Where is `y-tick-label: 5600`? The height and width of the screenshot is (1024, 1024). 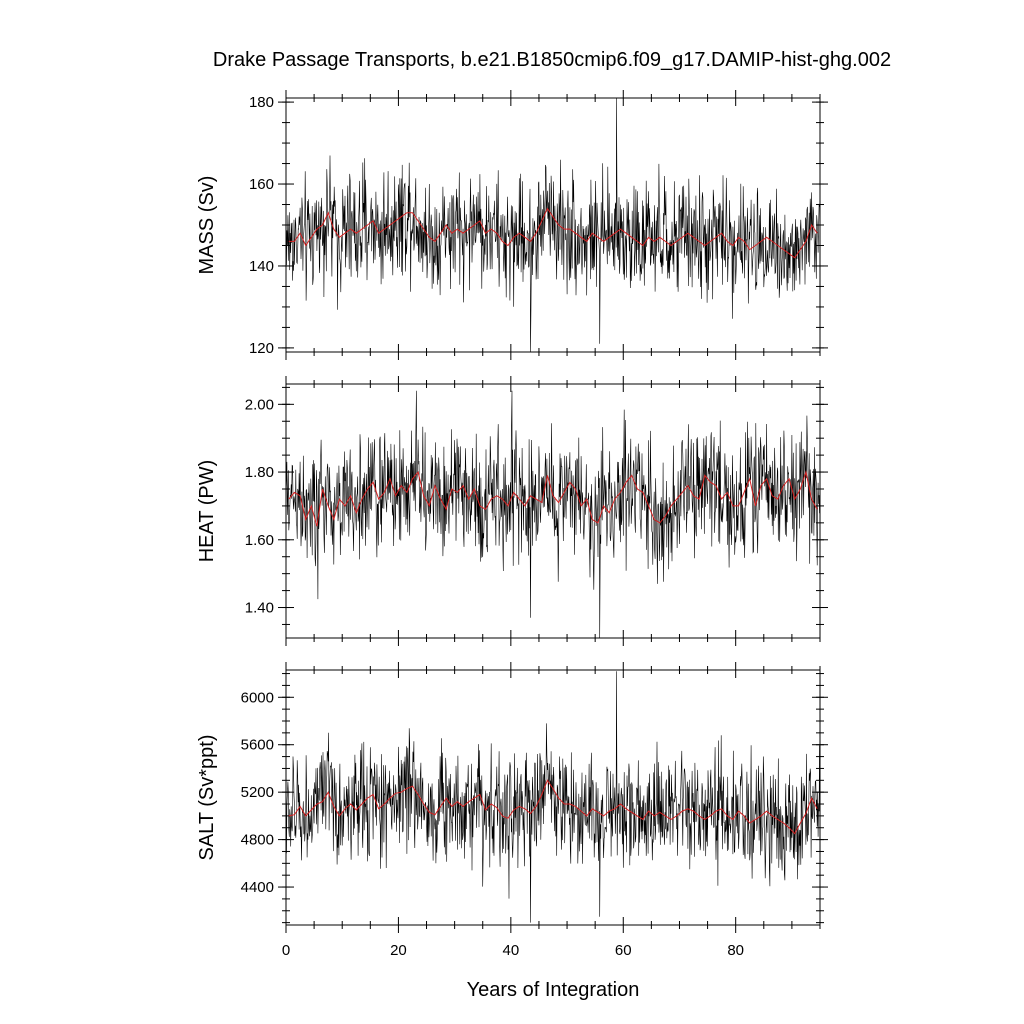 y-tick-label: 5600 is located at coordinates (257, 745).